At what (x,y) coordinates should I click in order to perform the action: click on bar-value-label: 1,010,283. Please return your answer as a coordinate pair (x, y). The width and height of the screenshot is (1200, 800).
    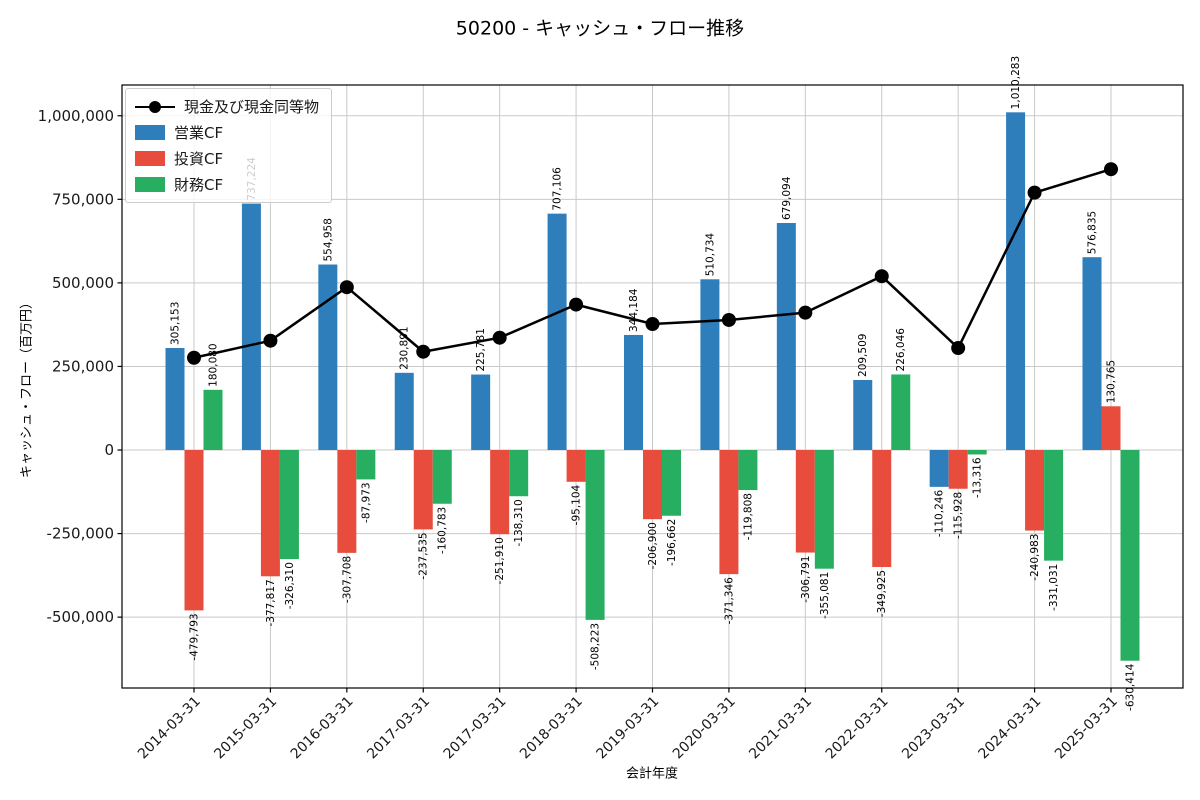
    Looking at the image, I should click on (1016, 82).